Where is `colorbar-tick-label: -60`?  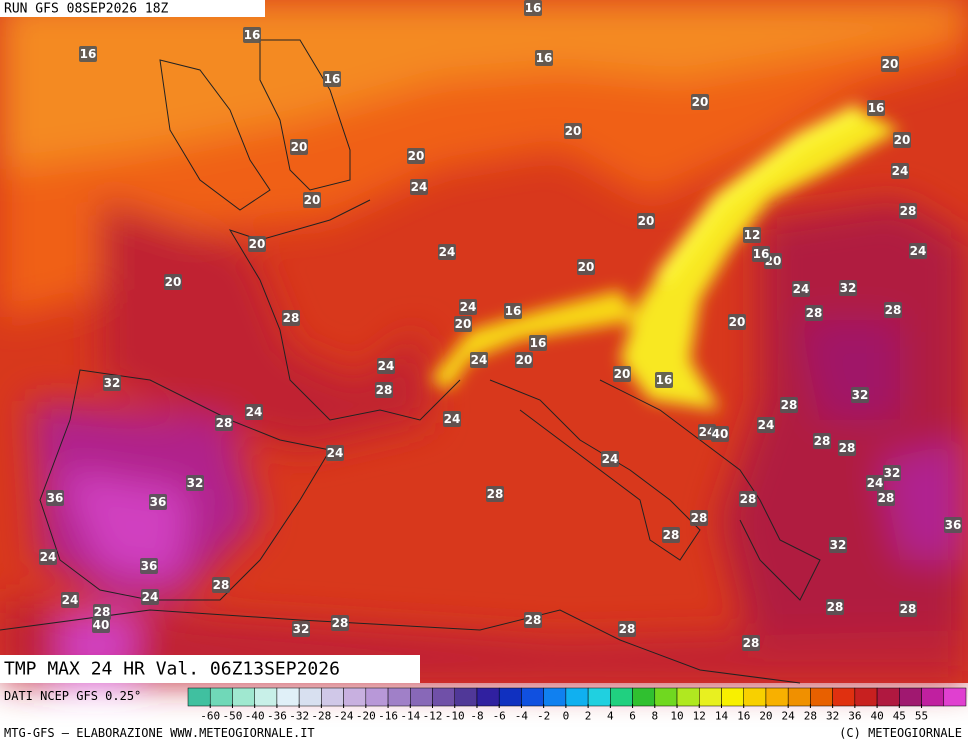
colorbar-tick-label: -60 is located at coordinates (210, 716).